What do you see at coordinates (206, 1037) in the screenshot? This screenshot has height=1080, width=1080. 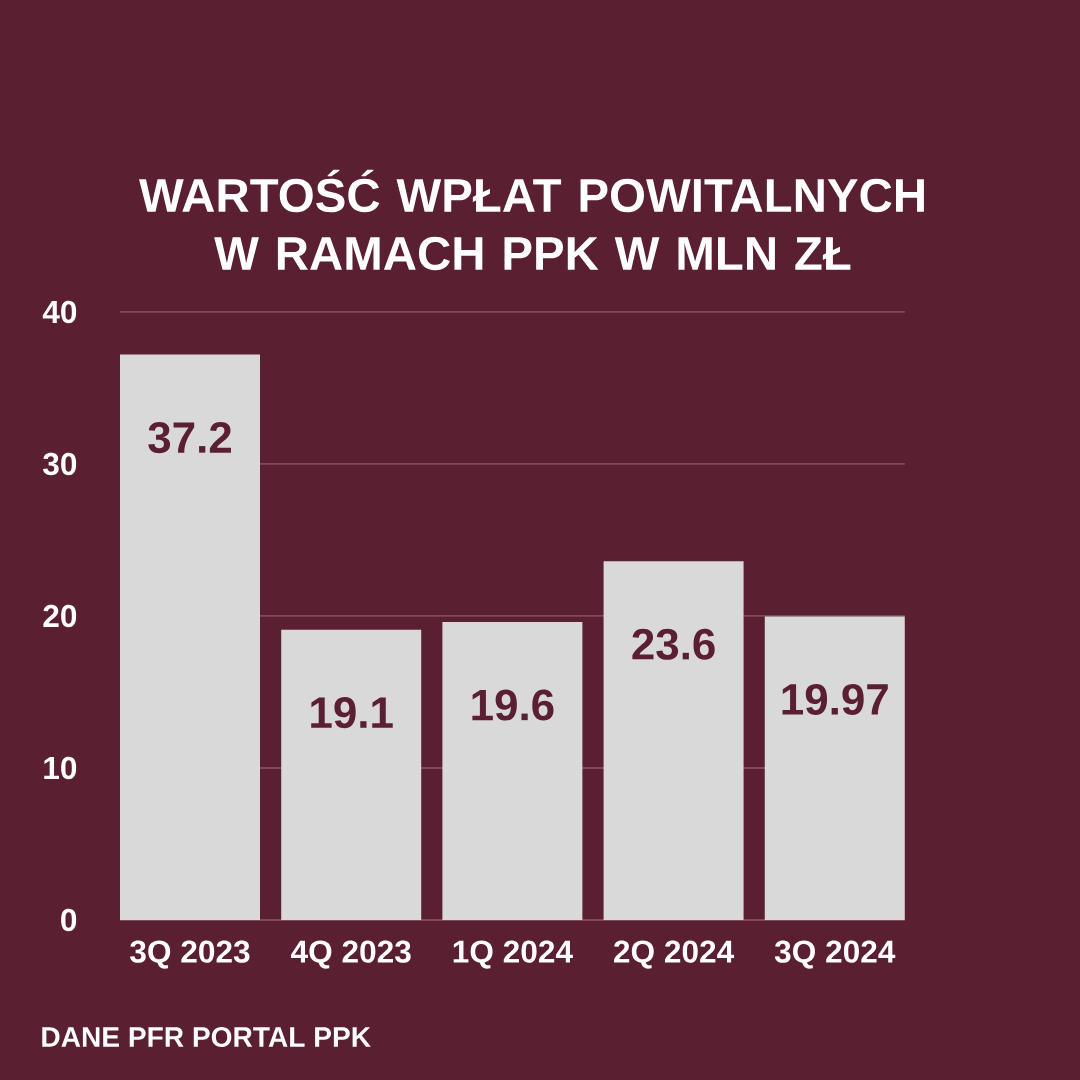 I see `text: DANE PFR PORTAL PPK` at bounding box center [206, 1037].